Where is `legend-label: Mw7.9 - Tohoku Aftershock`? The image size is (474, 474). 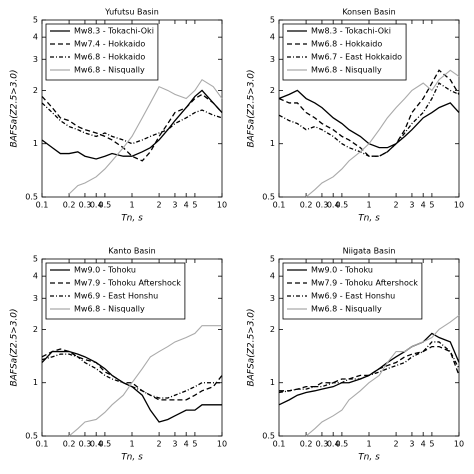 legend-label: Mw7.9 - Tohoku Aftershock is located at coordinates (364, 283).